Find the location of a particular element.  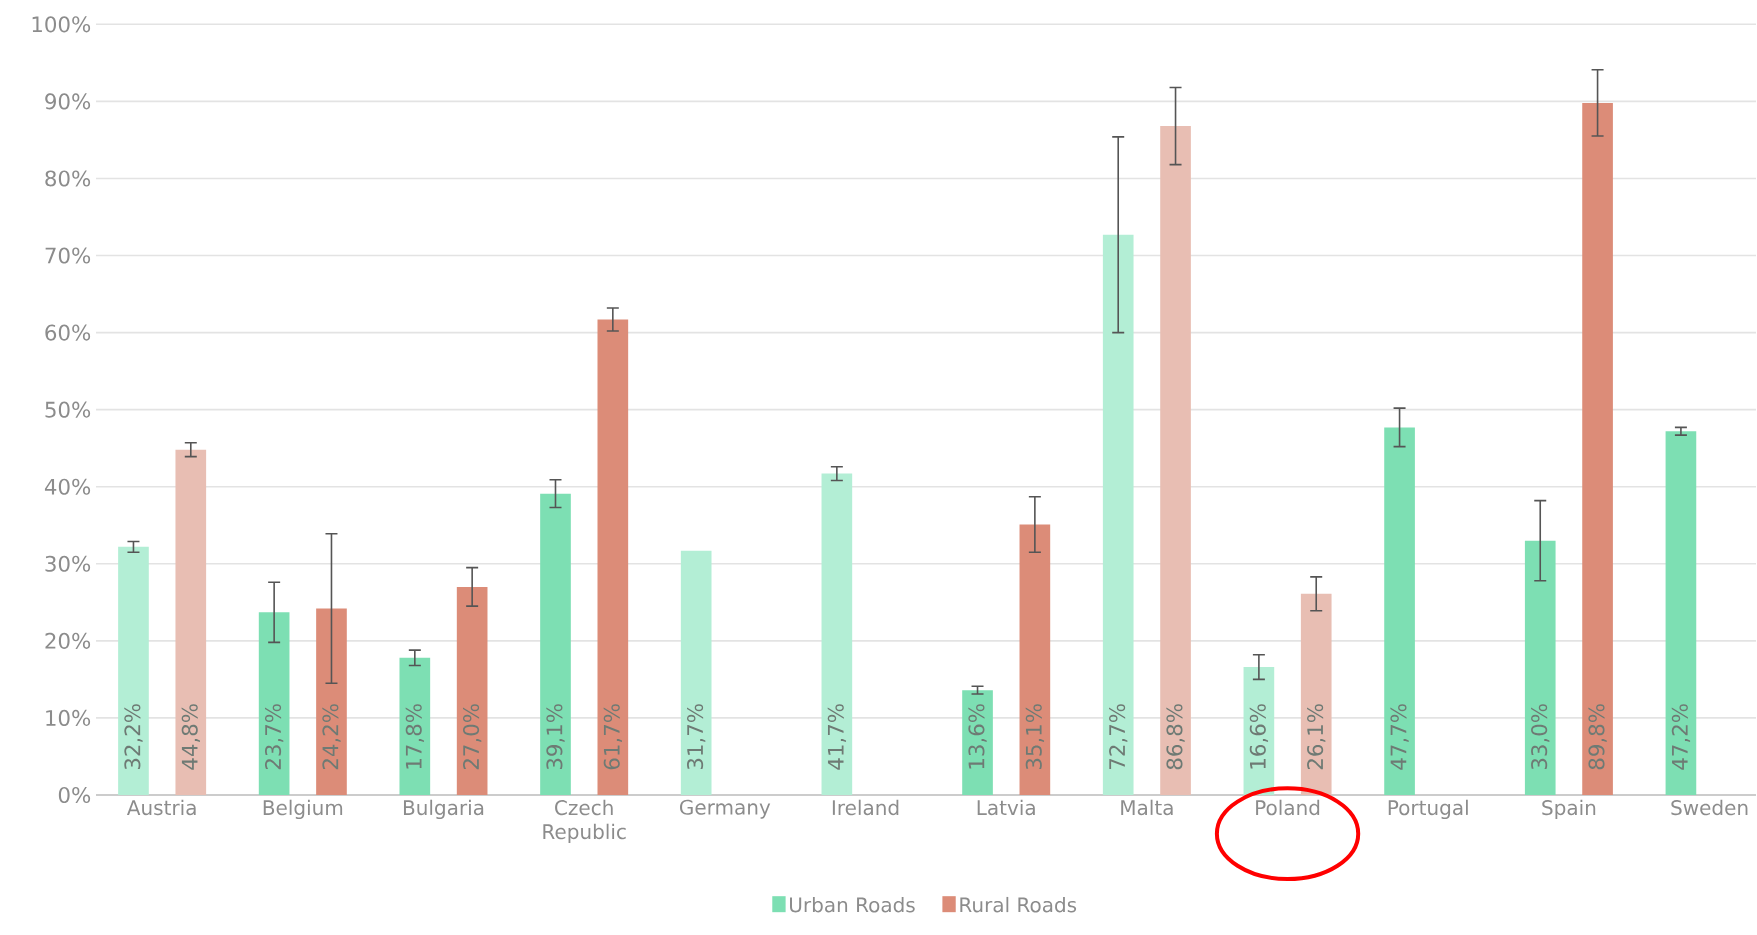

y-tick-label: 0% is located at coordinates (74, 795).